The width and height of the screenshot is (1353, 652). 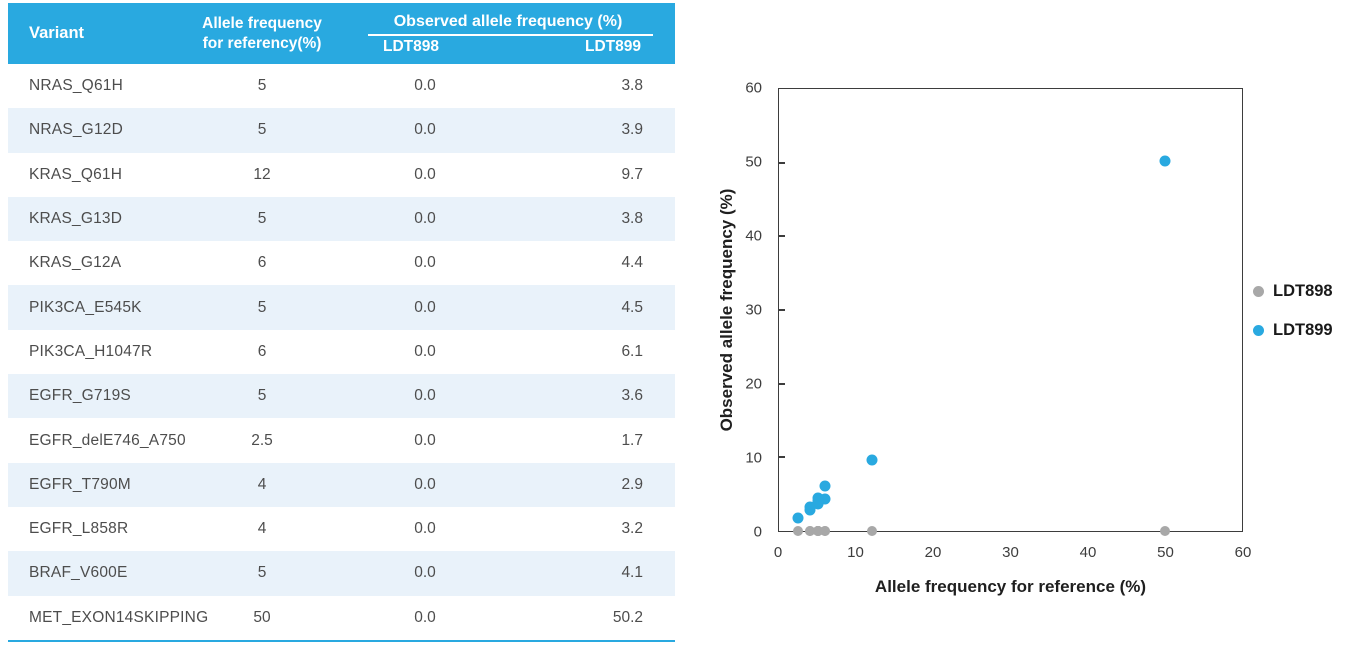 I want to click on y-tick-label: 0, so click(x=757, y=532).